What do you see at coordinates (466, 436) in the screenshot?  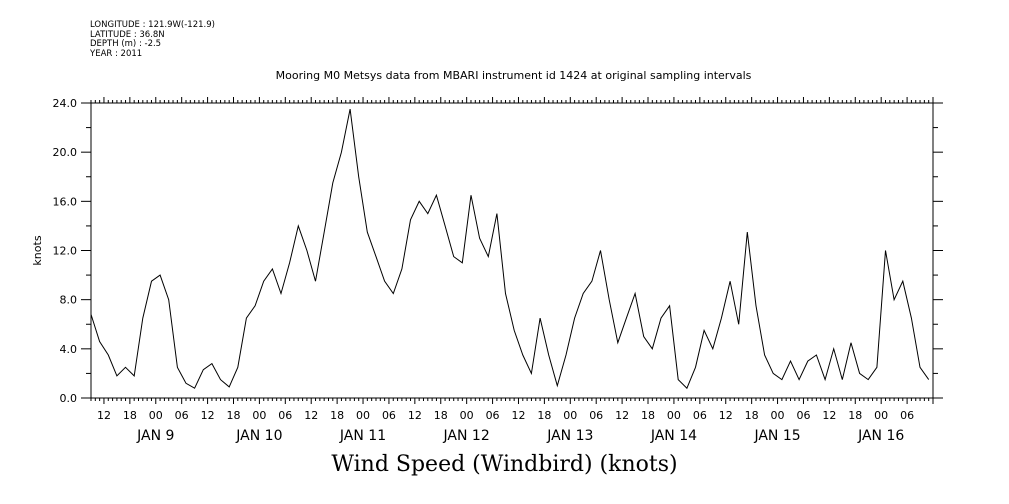 I see `x-day-label: JAN 12` at bounding box center [466, 436].